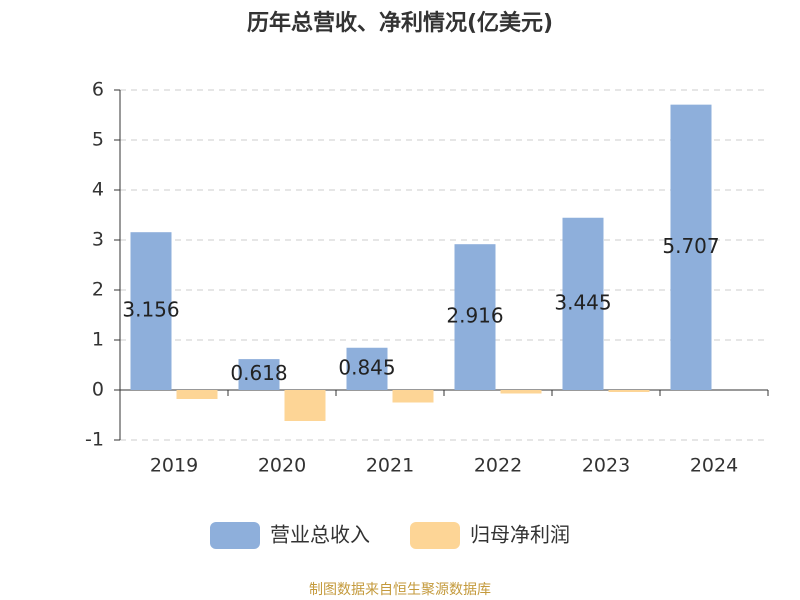 The image size is (800, 600). I want to click on data-label: 0.845, so click(366, 367).